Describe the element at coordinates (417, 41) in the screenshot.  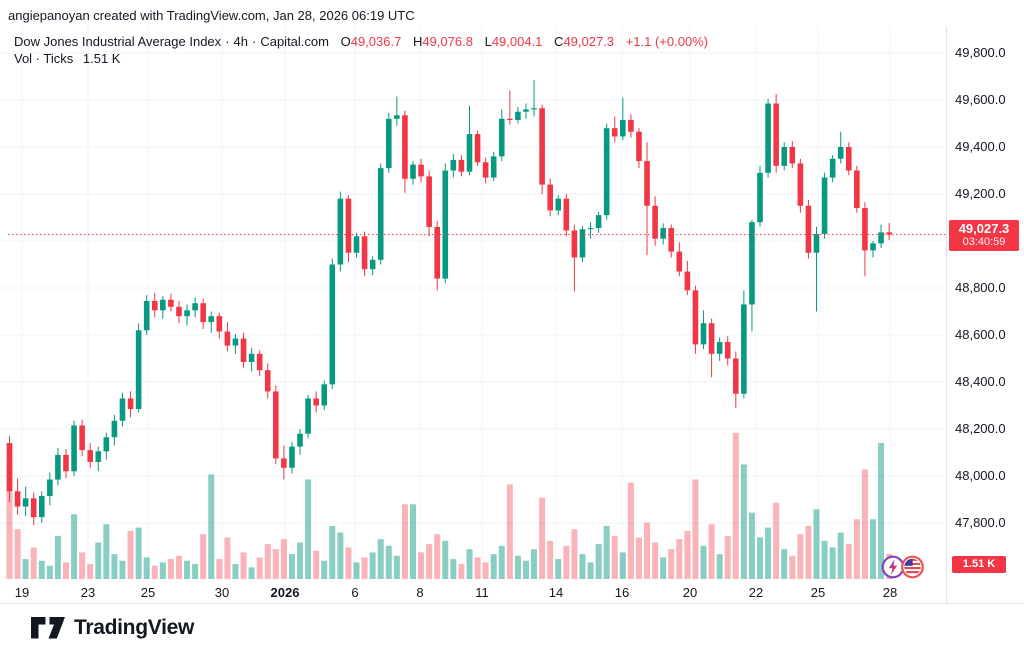
I see `high-label: H` at that location.